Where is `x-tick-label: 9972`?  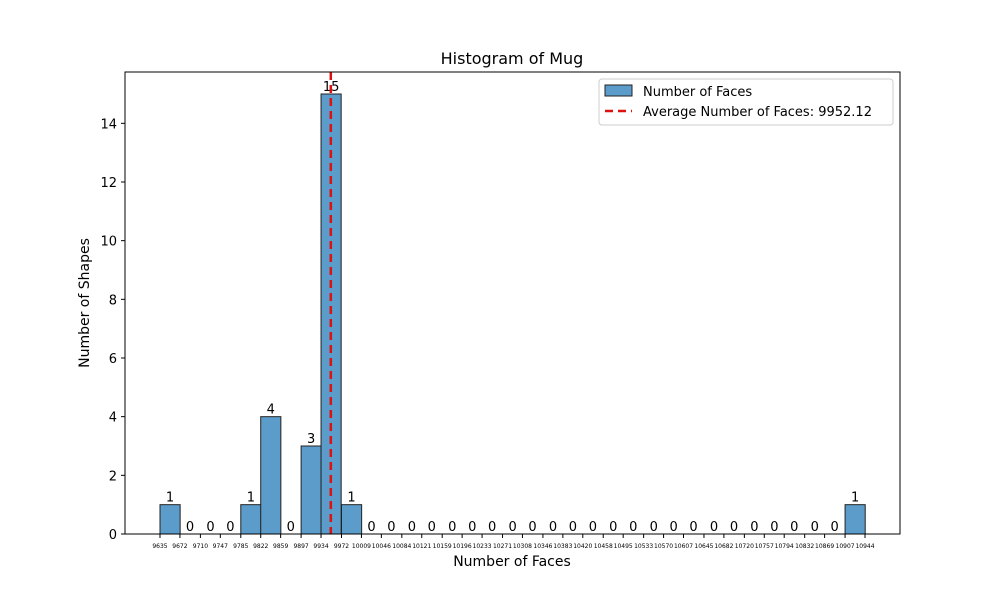 x-tick-label: 9972 is located at coordinates (341, 546).